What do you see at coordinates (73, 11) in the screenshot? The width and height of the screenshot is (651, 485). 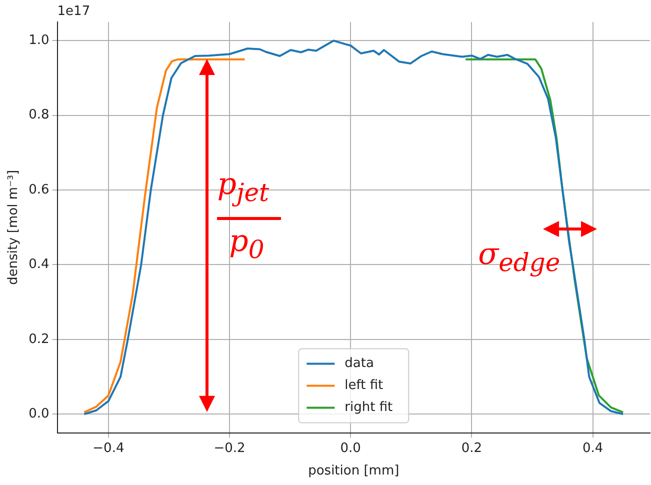 I see `text: 1e17` at bounding box center [73, 11].